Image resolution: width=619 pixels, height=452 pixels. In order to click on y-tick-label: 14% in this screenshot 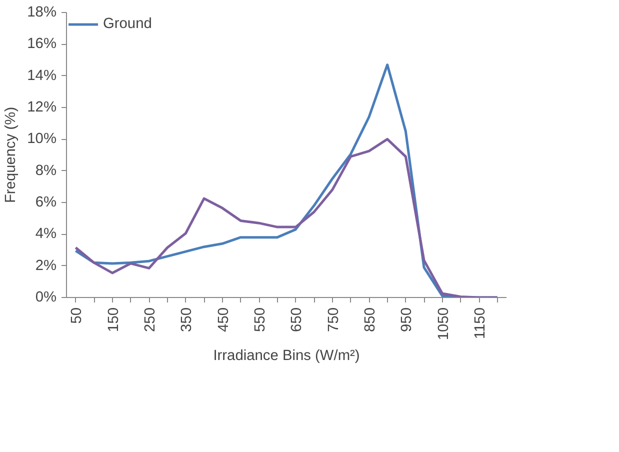, I will do `click(42, 76)`.